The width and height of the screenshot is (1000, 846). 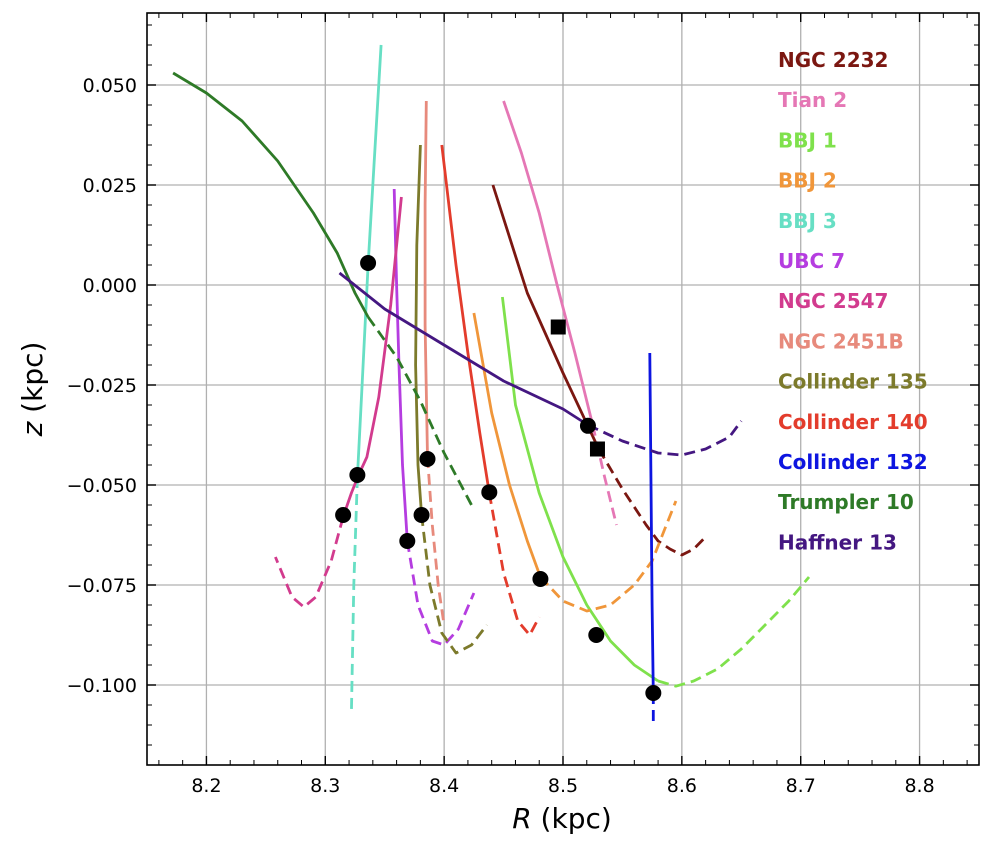 What do you see at coordinates (444, 786) in the screenshot?
I see `x-tick-label: 8.4` at bounding box center [444, 786].